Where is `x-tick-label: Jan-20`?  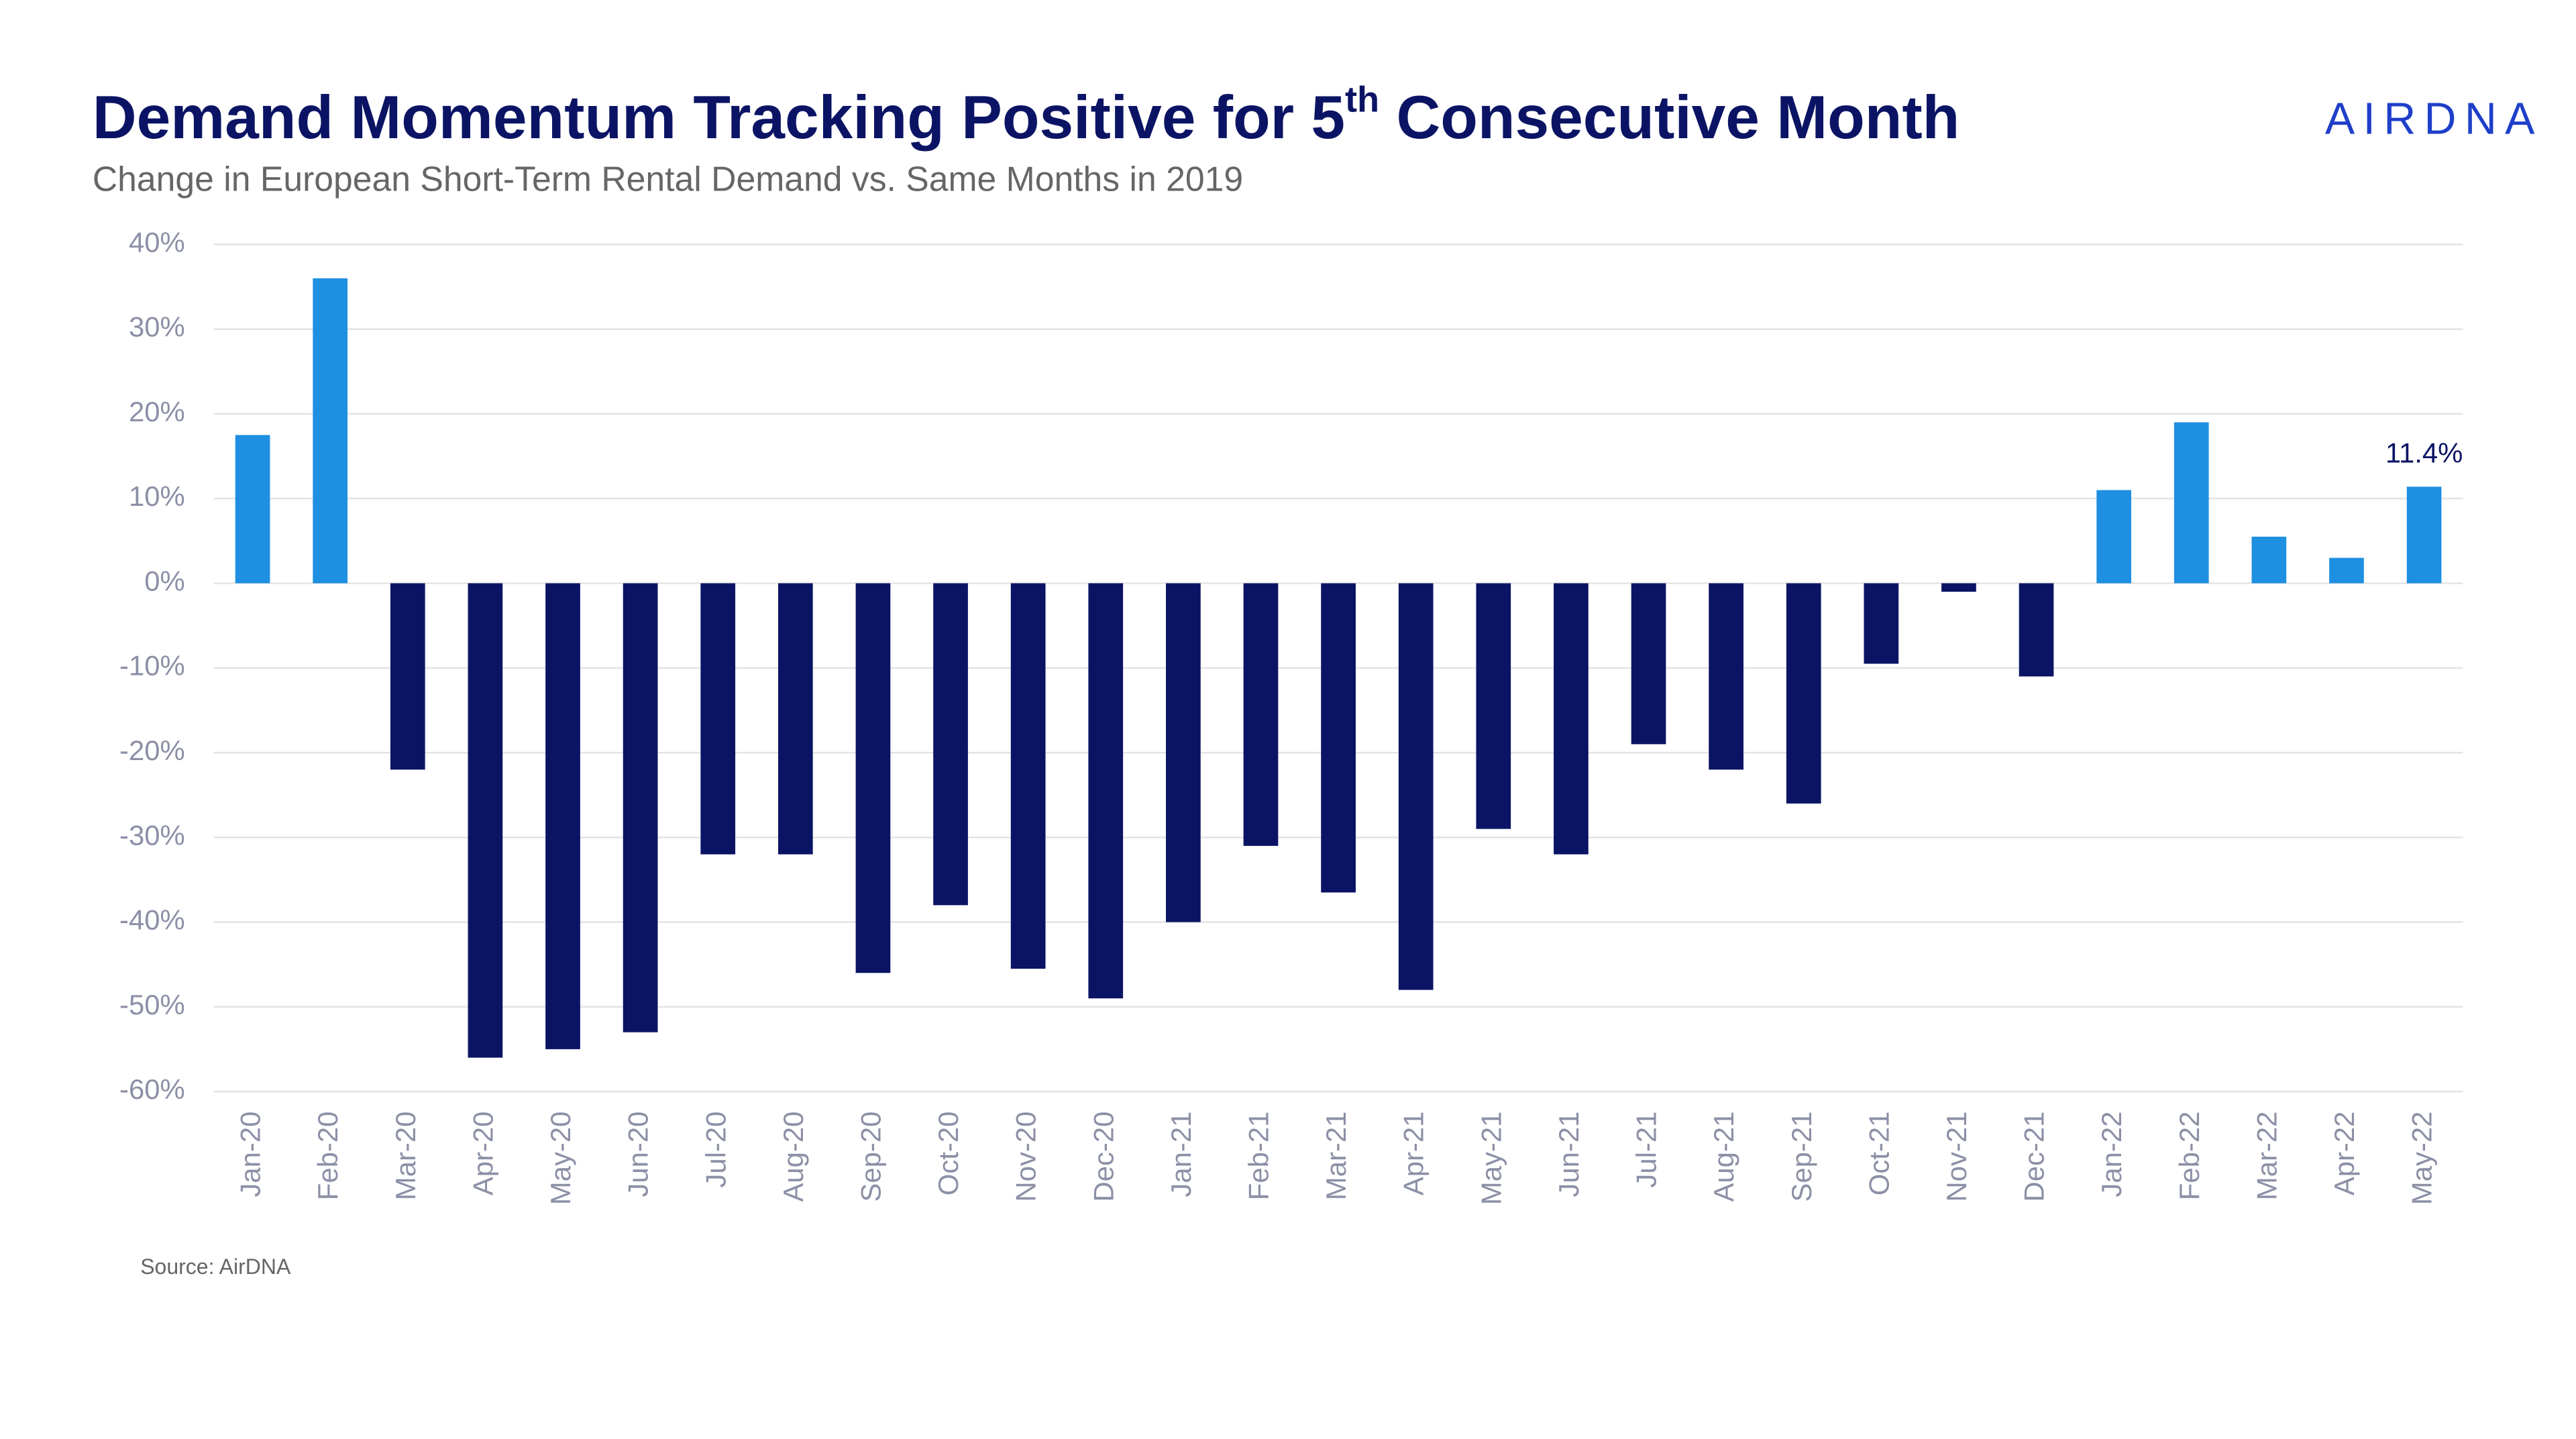 x-tick-label: Jan-20 is located at coordinates (250, 1154).